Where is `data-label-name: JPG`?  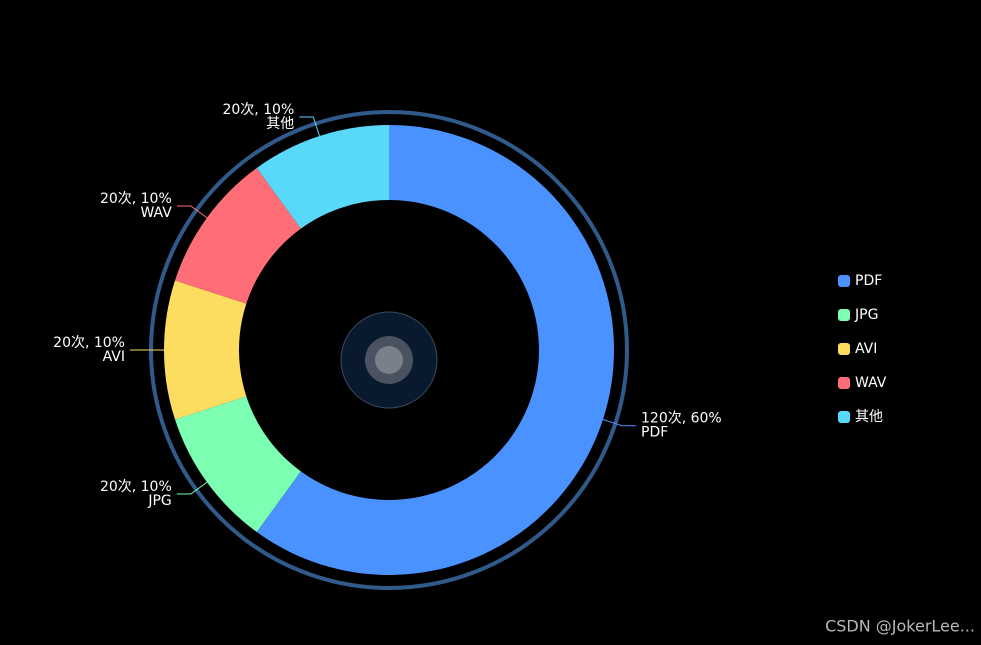 data-label-name: JPG is located at coordinates (159, 501).